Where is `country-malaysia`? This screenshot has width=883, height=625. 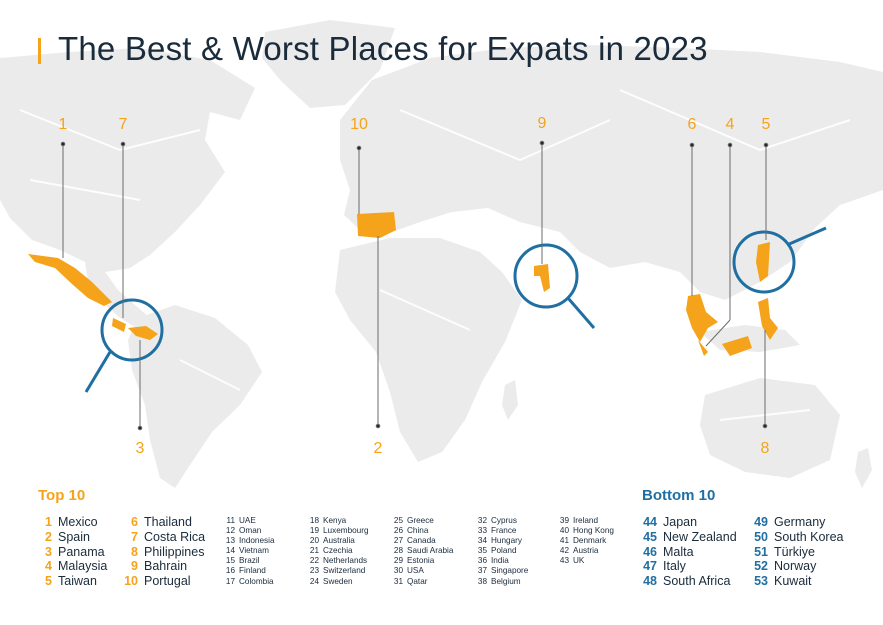
country-malaysia is located at coordinates (725, 346).